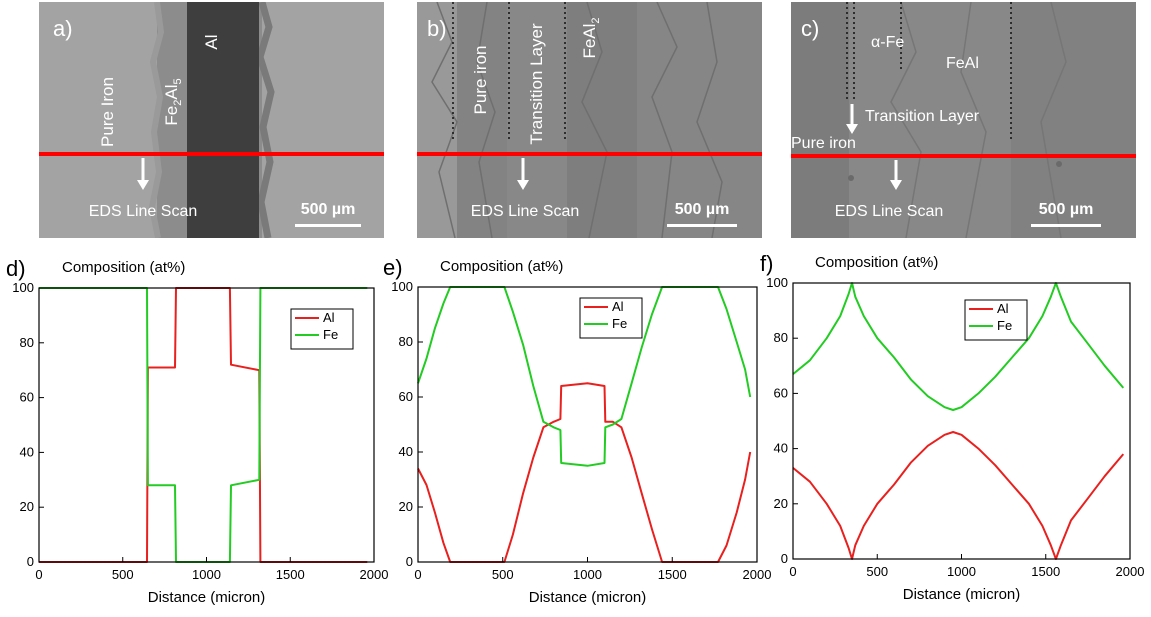 The height and width of the screenshot is (617, 1151). What do you see at coordinates (211, 41) in the screenshot?
I see `label-al: Al` at bounding box center [211, 41].